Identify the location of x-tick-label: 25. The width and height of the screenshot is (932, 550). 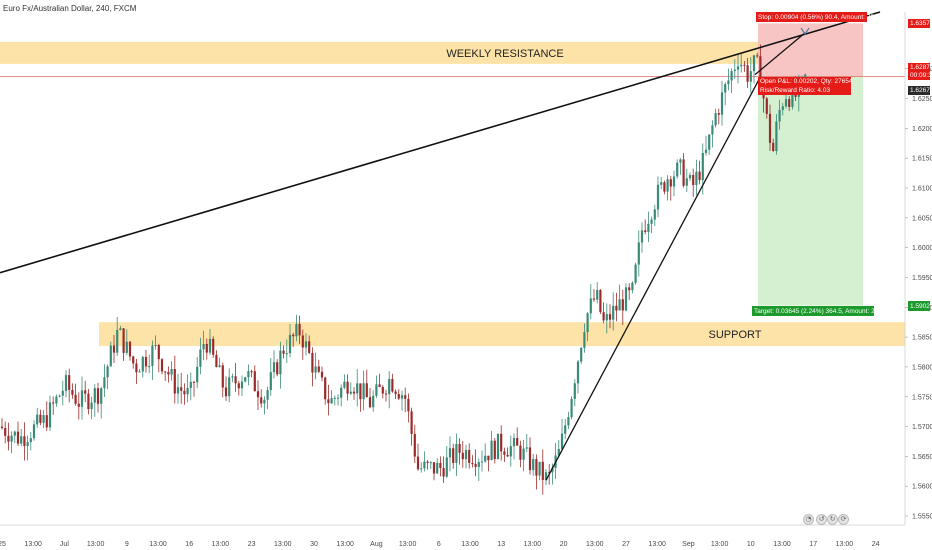
(3, 544).